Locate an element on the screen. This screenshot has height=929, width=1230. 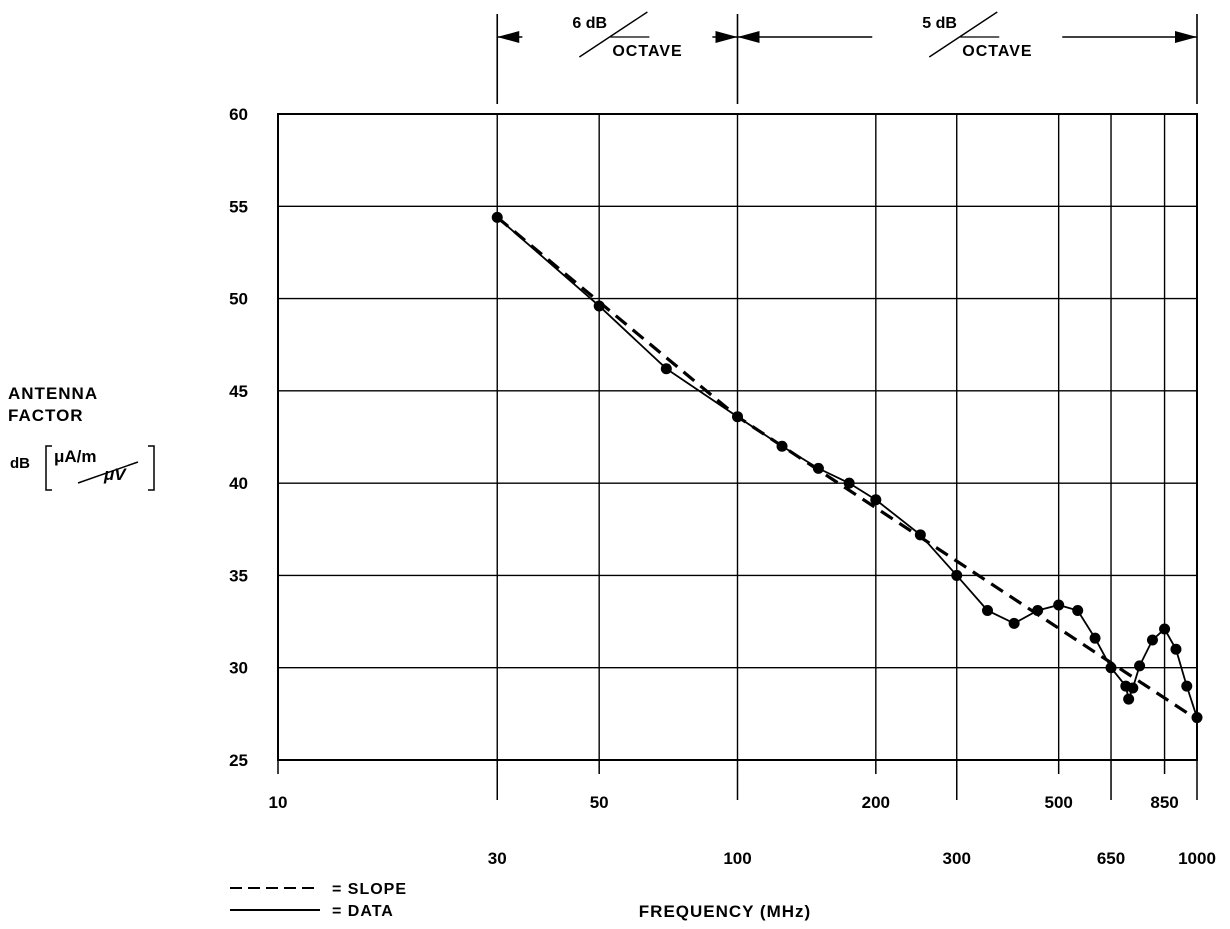
x-tick-label-100: 100 is located at coordinates (737, 858).